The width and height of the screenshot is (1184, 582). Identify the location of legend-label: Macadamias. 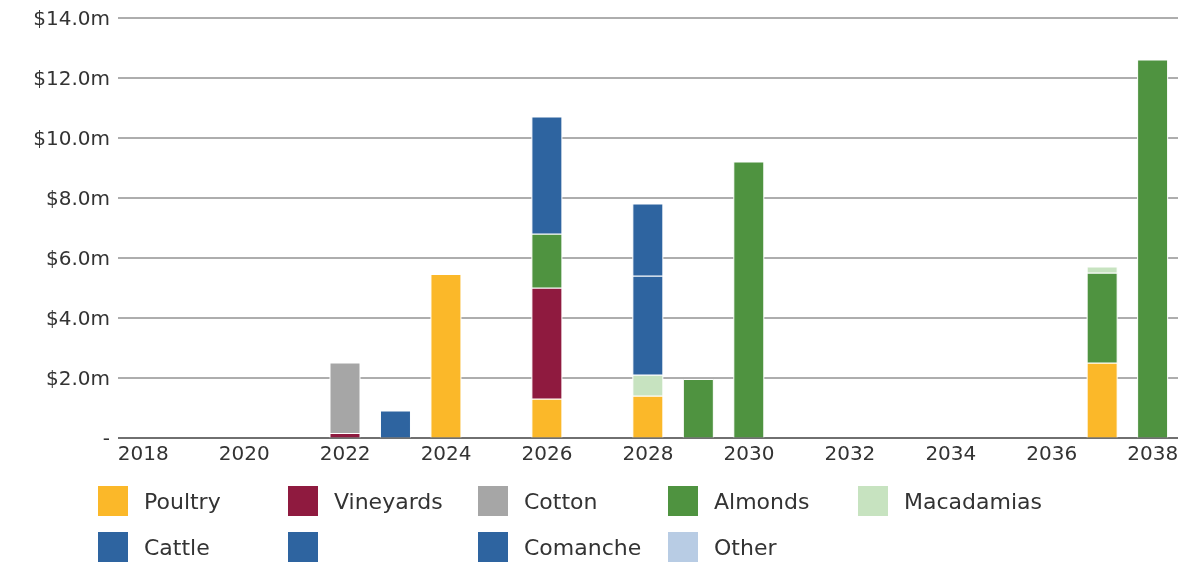
(973, 501).